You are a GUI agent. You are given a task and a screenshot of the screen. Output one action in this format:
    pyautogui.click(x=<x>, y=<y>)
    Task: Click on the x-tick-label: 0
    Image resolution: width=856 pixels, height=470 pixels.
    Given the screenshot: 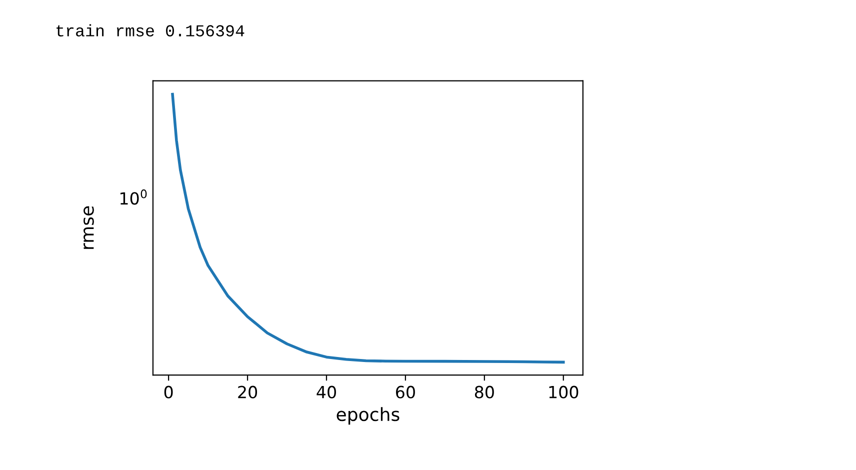 What is the action you would take?
    pyautogui.click(x=168, y=392)
    